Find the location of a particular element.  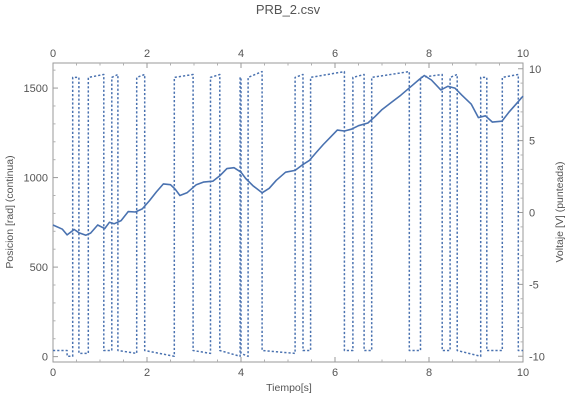

y-left-tick-label: 0 is located at coordinates (45, 358).